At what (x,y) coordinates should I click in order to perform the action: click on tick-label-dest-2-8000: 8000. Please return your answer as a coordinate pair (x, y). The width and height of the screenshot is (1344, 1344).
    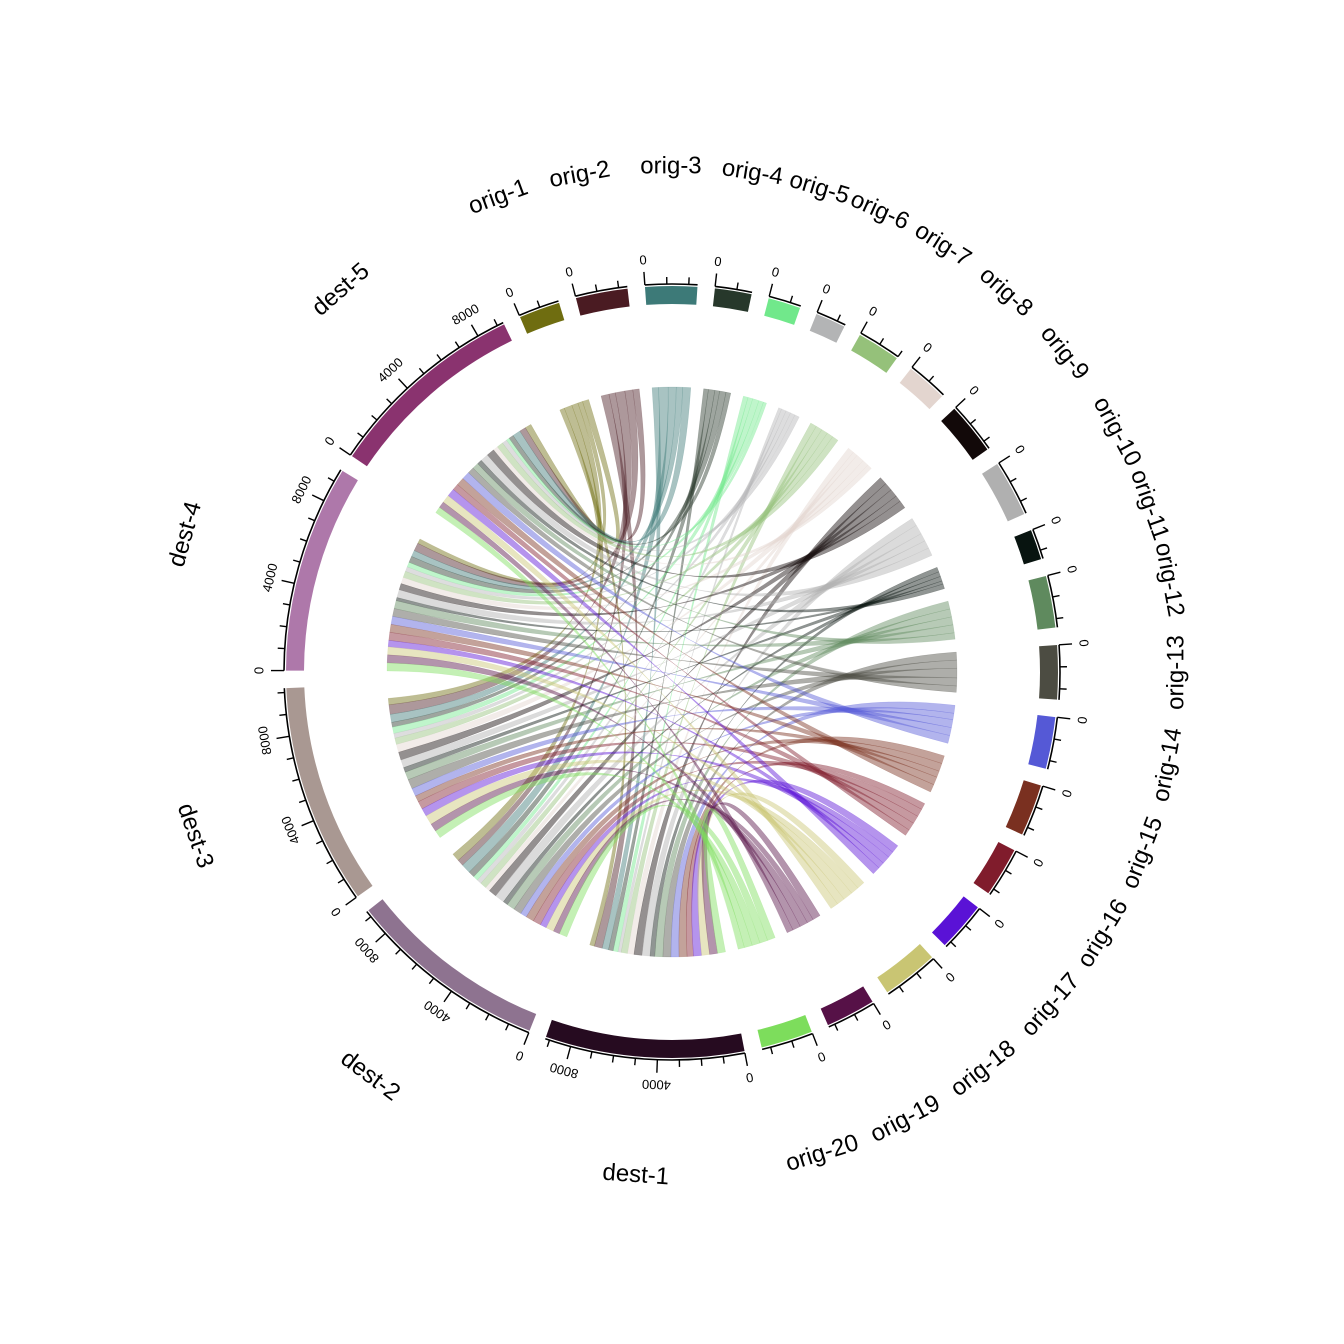
    Looking at the image, I should click on (366, 950).